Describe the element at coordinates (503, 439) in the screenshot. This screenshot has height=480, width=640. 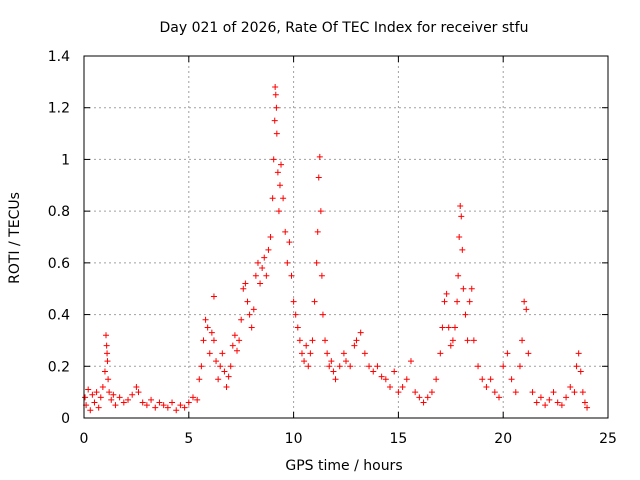
I see `x-tick-label: 20` at that location.